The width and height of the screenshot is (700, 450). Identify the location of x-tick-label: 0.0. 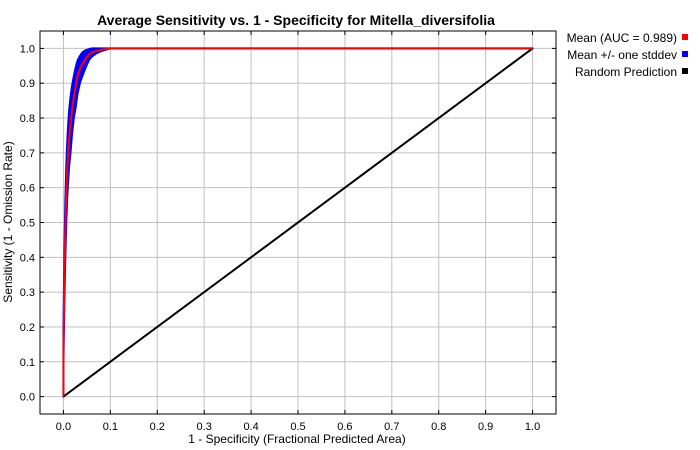
(63, 427).